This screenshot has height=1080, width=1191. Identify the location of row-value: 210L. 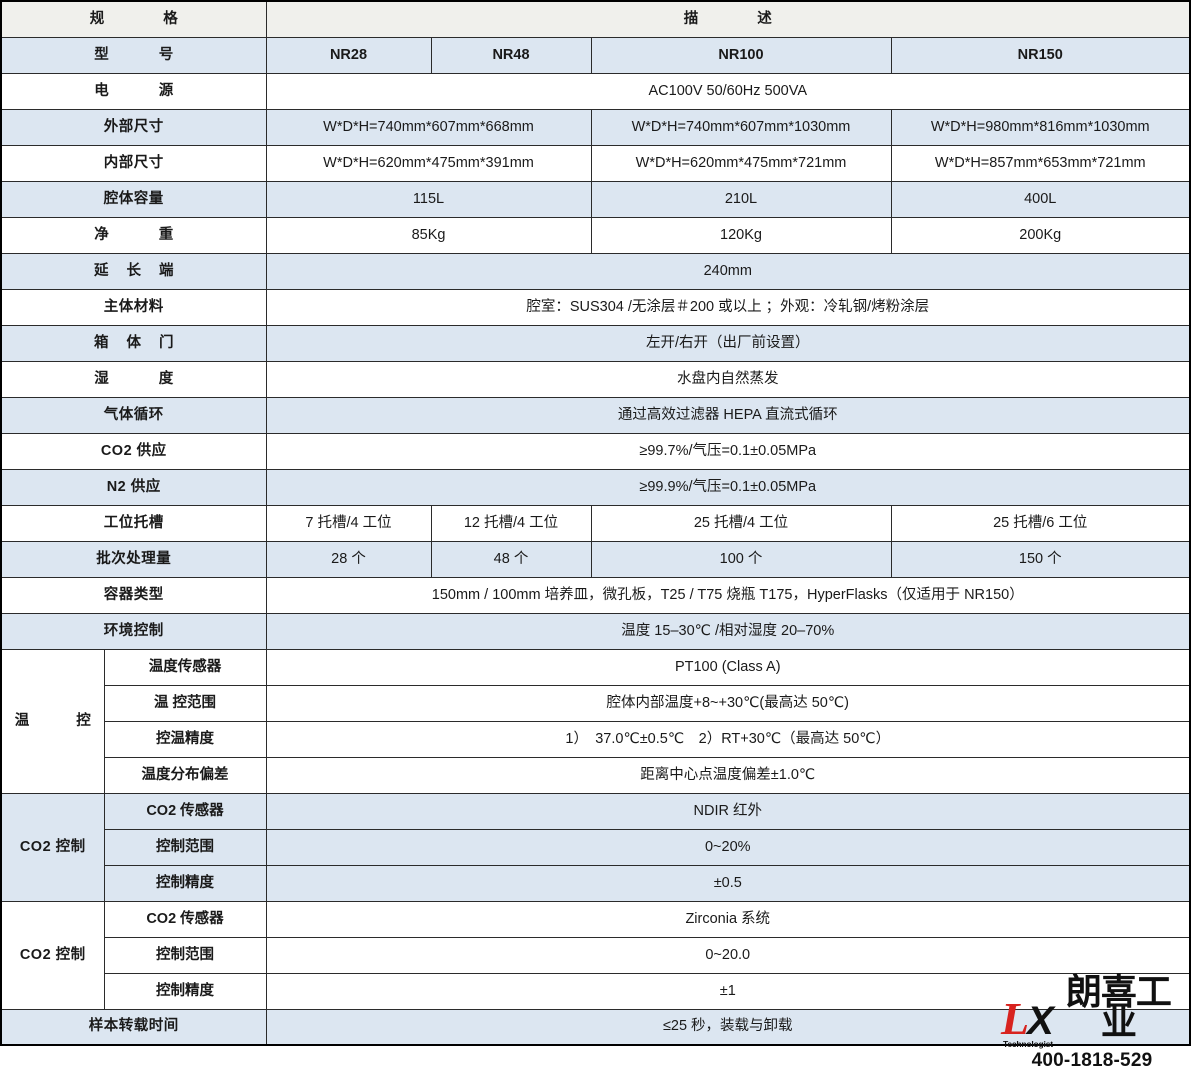
(741, 199).